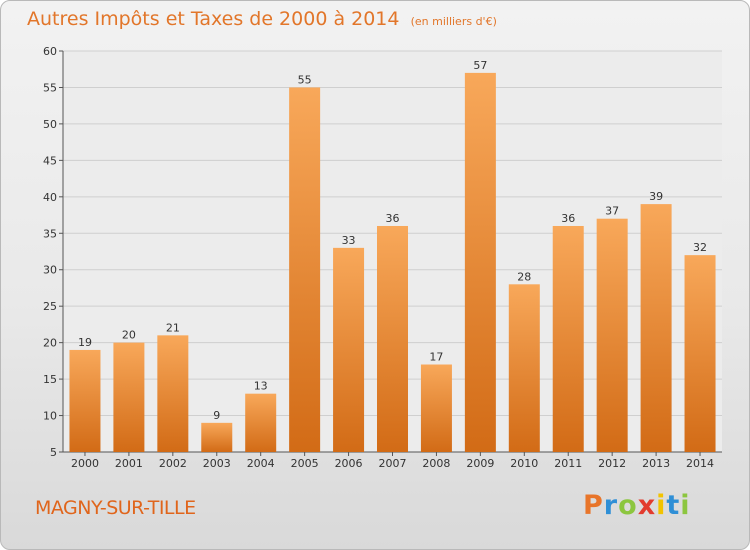 This screenshot has width=750, height=550. I want to click on data-label: 17, so click(436, 357).